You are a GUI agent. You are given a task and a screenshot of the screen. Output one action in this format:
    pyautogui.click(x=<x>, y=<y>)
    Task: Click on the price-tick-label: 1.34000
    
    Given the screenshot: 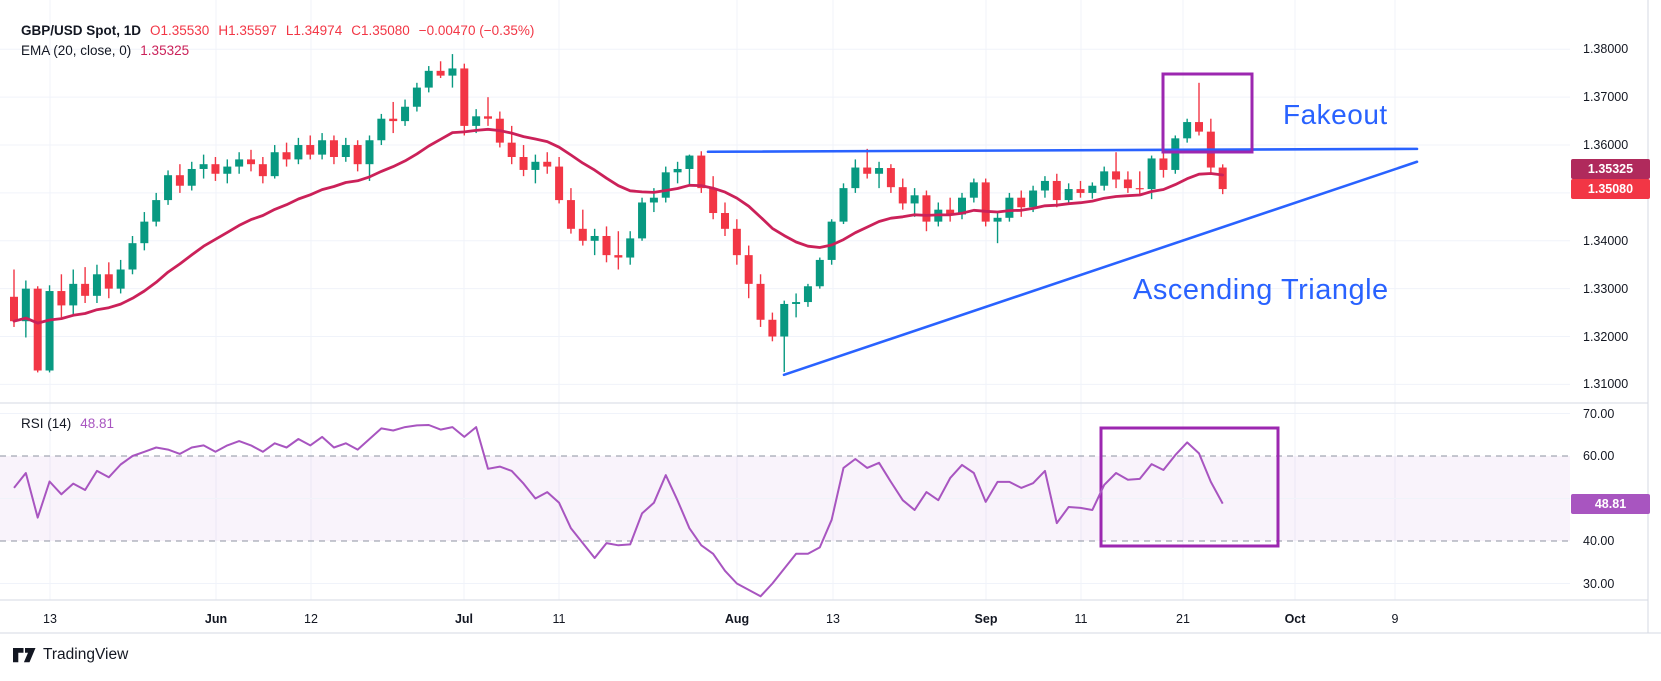 What is the action you would take?
    pyautogui.click(x=1606, y=240)
    